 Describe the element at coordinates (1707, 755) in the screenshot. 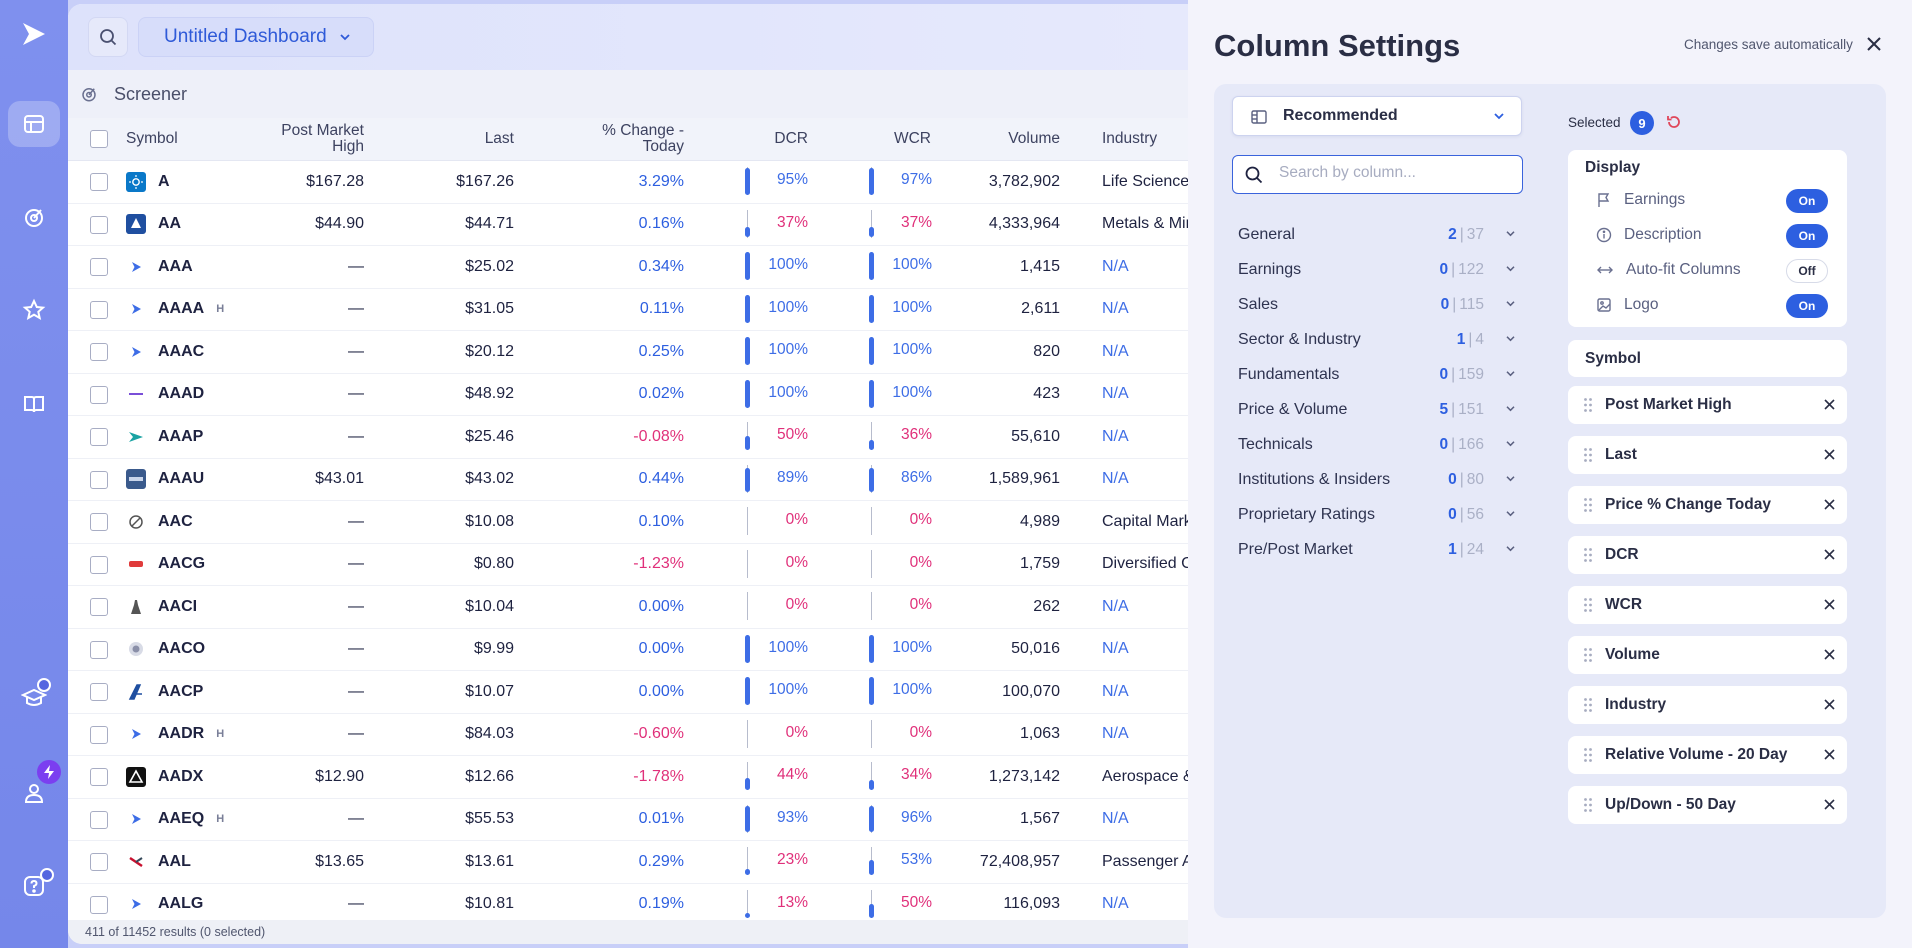

I see `selected-column-item: Relative Volume - 20 Day` at that location.